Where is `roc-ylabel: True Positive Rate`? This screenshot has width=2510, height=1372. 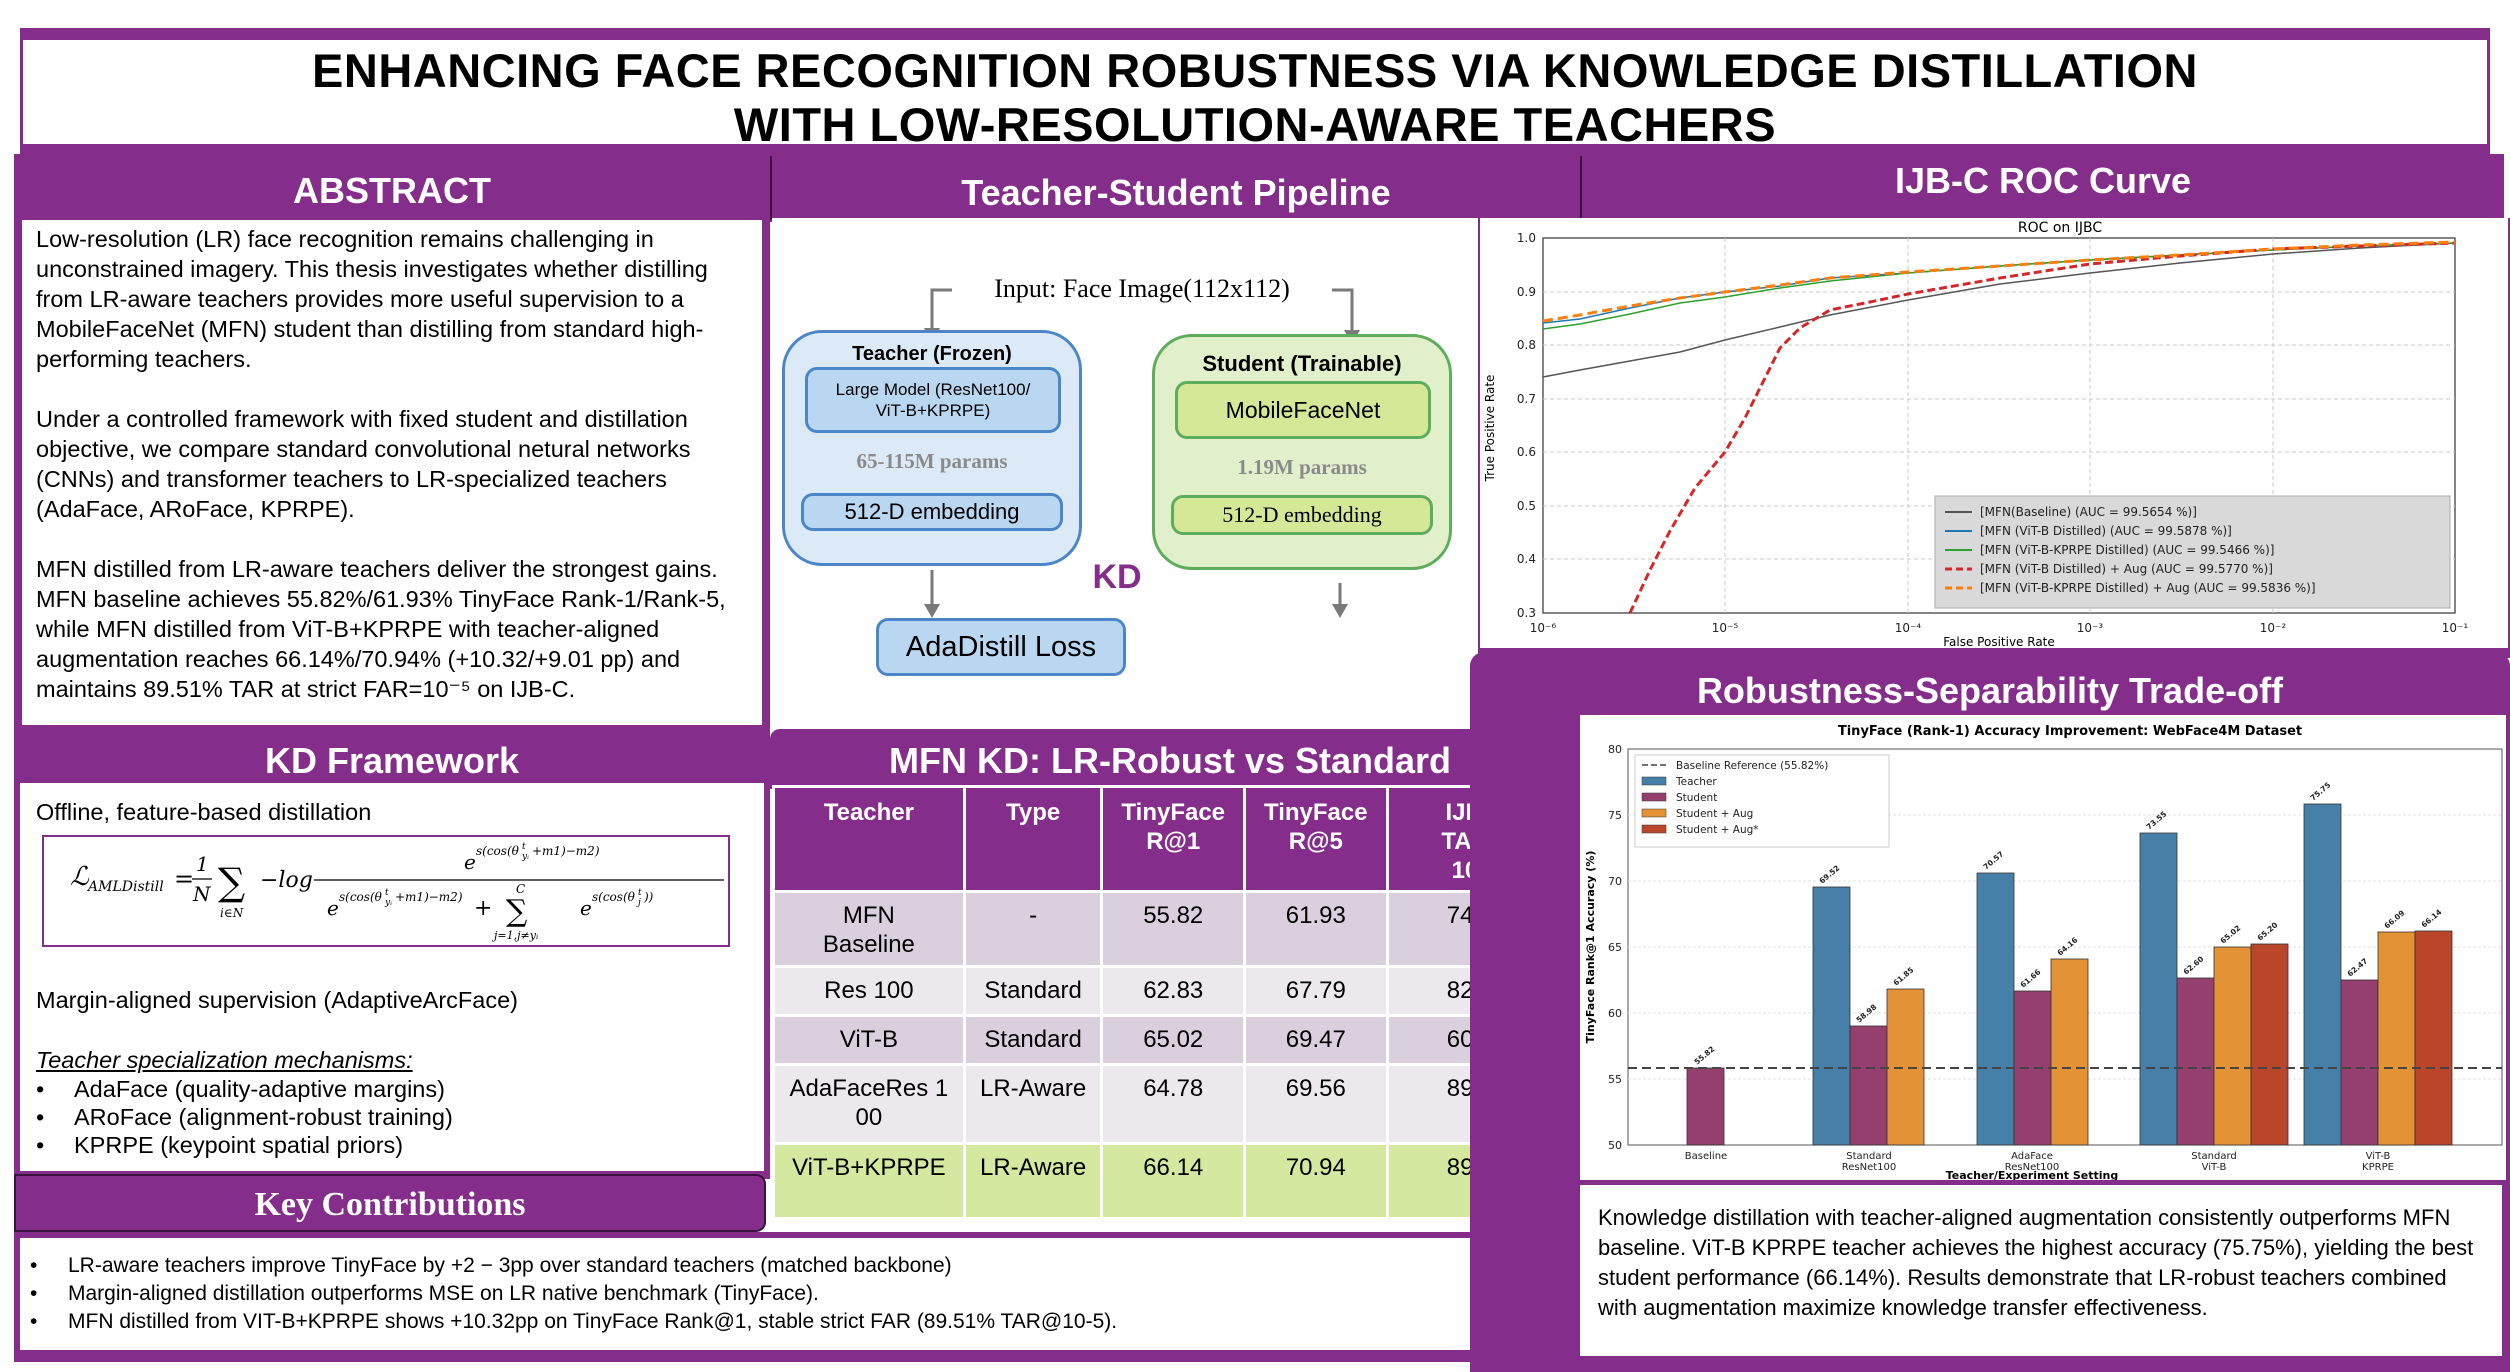
roc-ylabel: True Positive Rate is located at coordinates (1490, 429).